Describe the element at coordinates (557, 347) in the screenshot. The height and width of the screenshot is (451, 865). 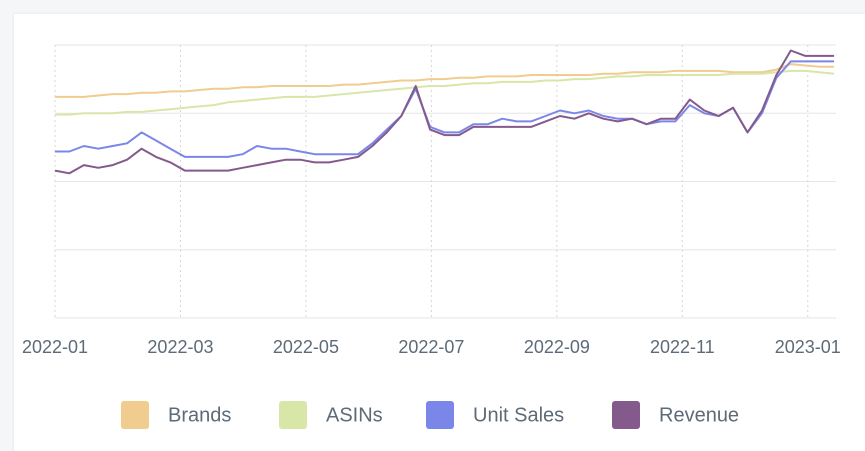
I see `x-tick-label: 2022-09` at that location.